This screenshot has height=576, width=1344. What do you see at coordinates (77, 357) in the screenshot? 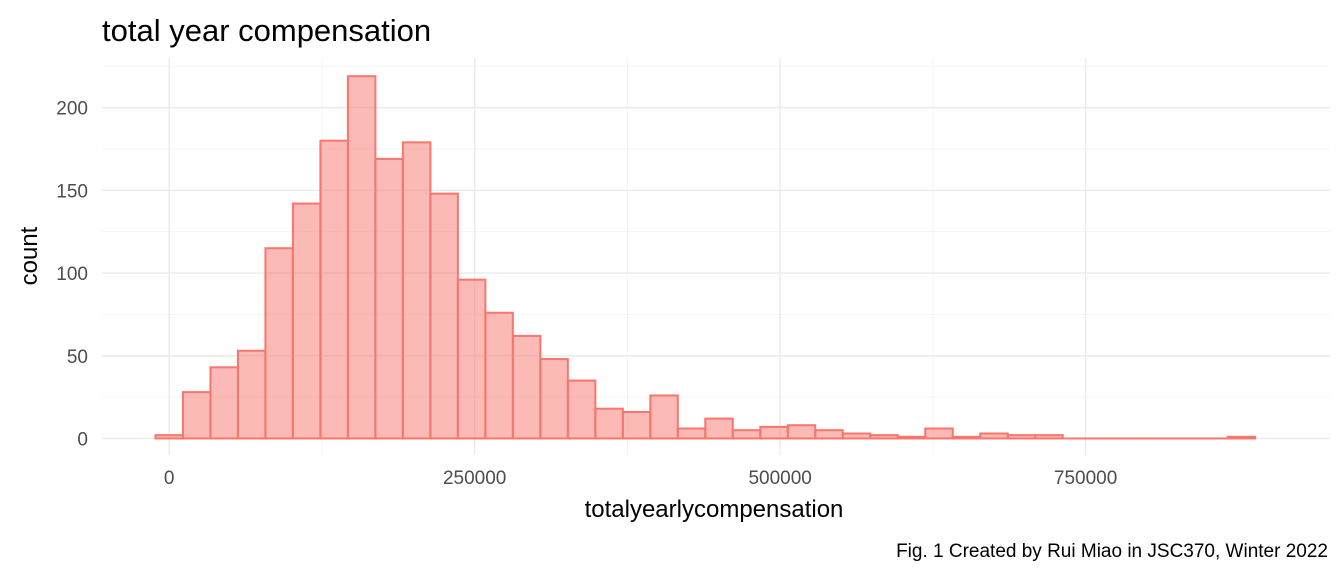
I see `y-tick-label: 50` at bounding box center [77, 357].